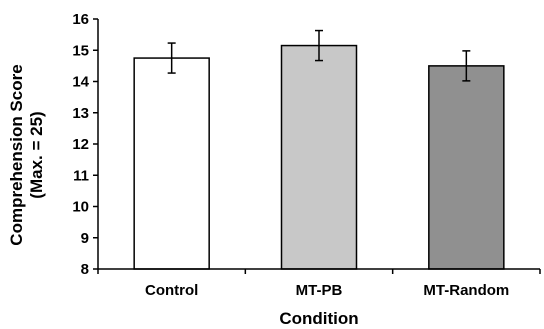  I want to click on y-tick-label: 9, so click(85, 238).